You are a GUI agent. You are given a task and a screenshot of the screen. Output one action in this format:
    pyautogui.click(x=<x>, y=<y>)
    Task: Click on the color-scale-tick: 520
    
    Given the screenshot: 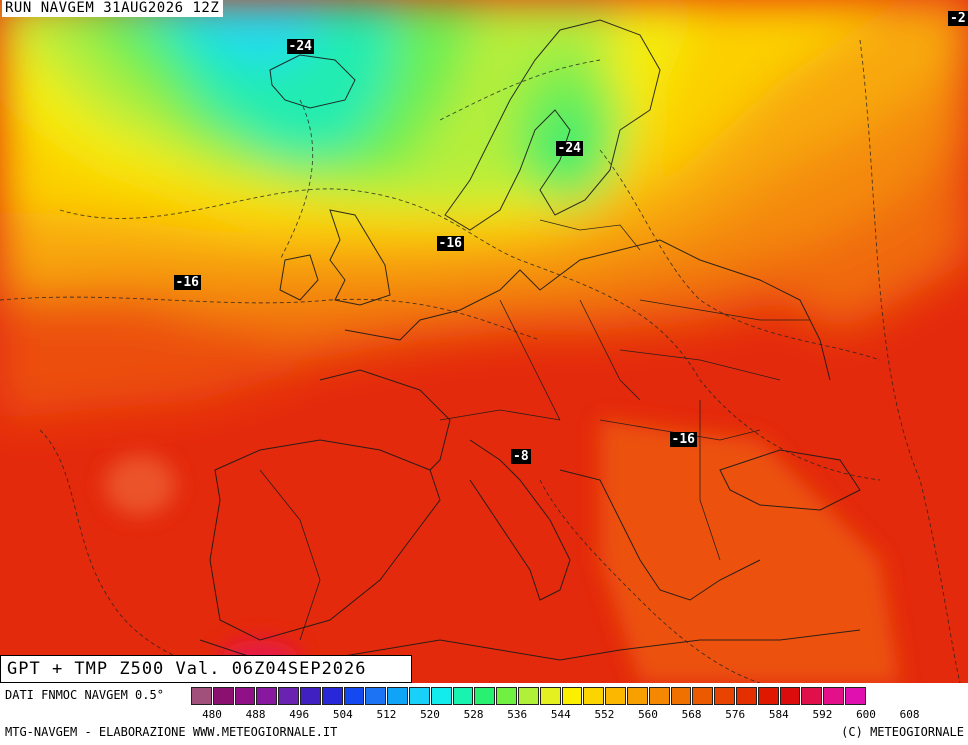 What is the action you would take?
    pyautogui.click(x=430, y=714)
    